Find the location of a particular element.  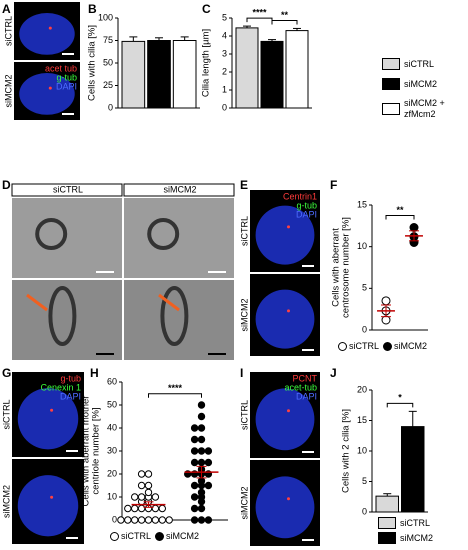

y-axis-label: Cilia length [µm] is located at coordinates (206, 63).